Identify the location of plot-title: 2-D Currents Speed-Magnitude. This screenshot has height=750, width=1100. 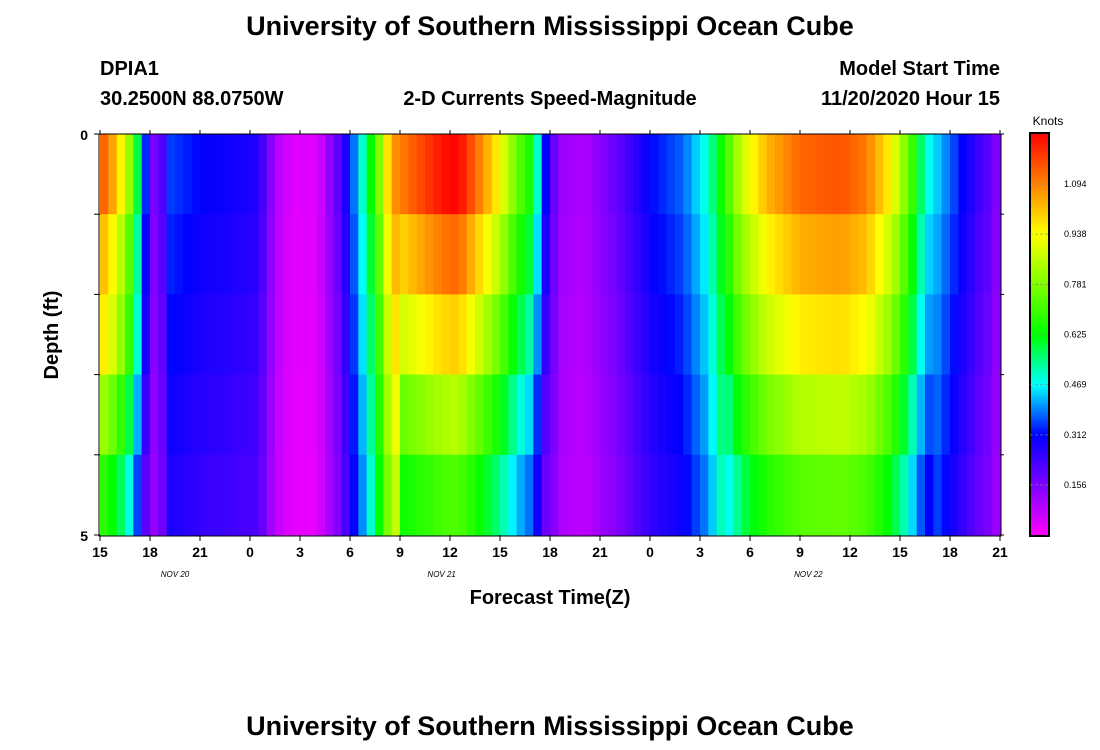
(549, 99).